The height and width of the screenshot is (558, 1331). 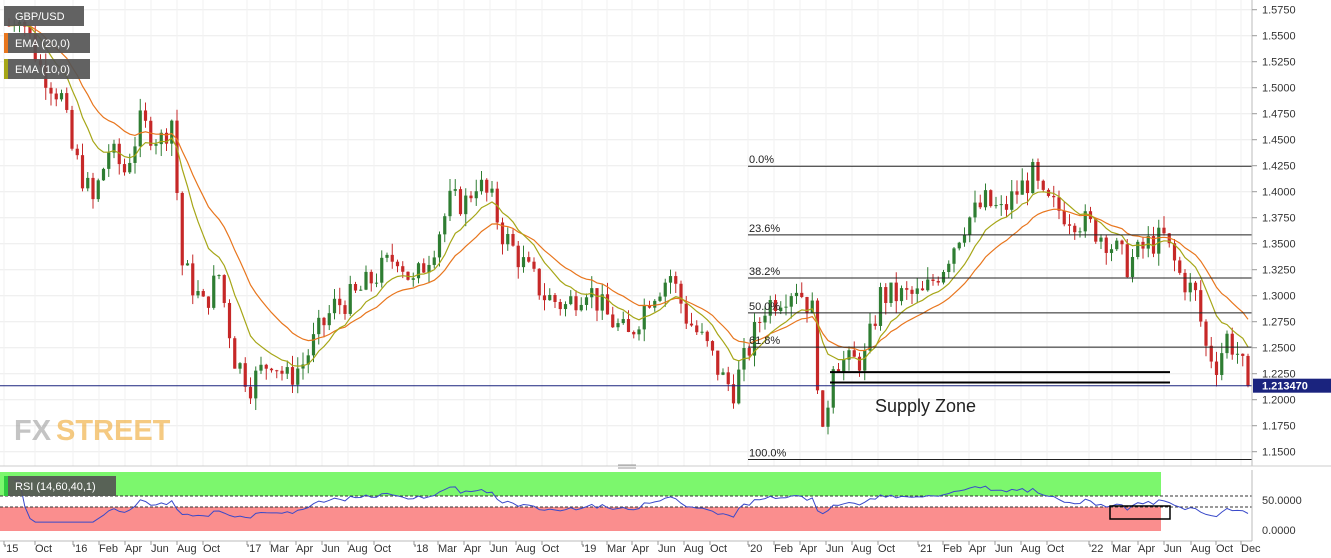 What do you see at coordinates (1279, 11) in the screenshot?
I see `price-tick: 1.5750` at bounding box center [1279, 11].